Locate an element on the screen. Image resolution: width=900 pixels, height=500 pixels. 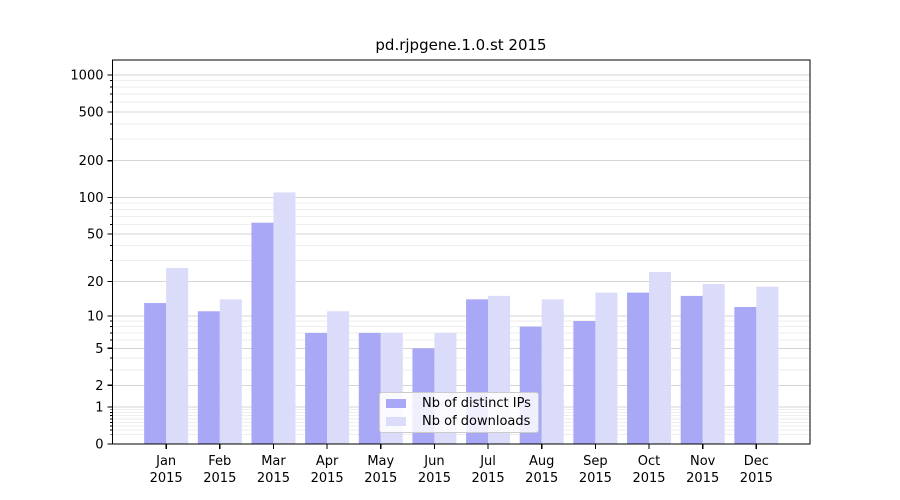
x-tick-label-oct: Oct 2015 is located at coordinates (648, 470).